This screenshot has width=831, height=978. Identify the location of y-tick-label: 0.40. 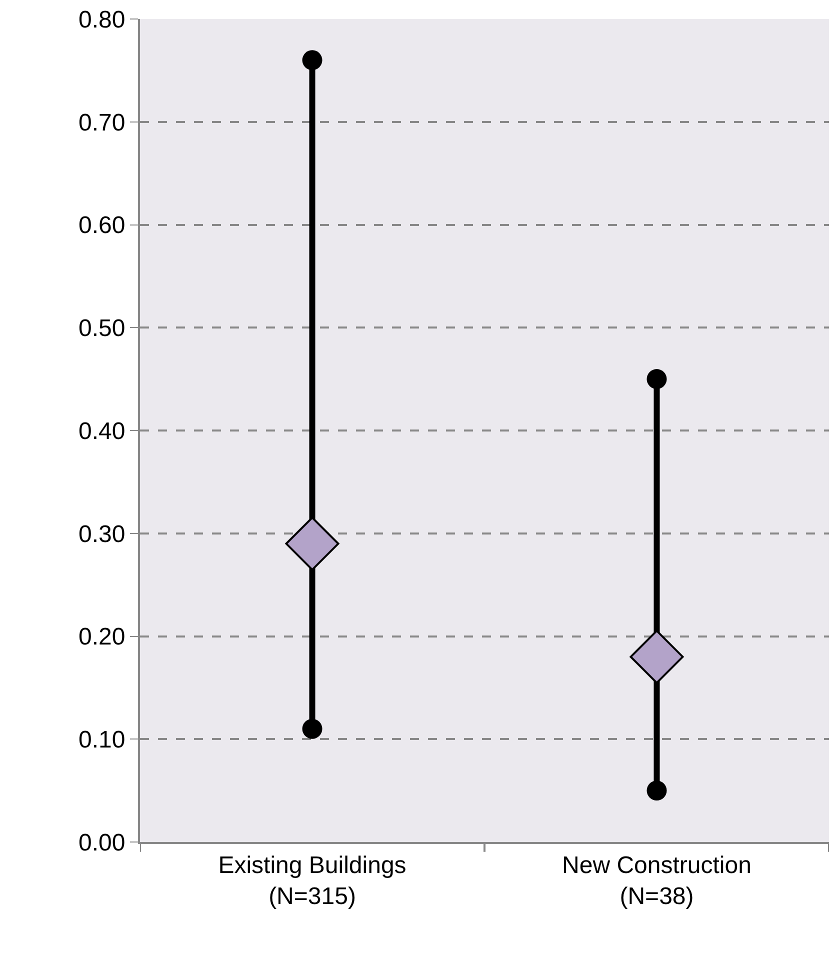
(102, 431).